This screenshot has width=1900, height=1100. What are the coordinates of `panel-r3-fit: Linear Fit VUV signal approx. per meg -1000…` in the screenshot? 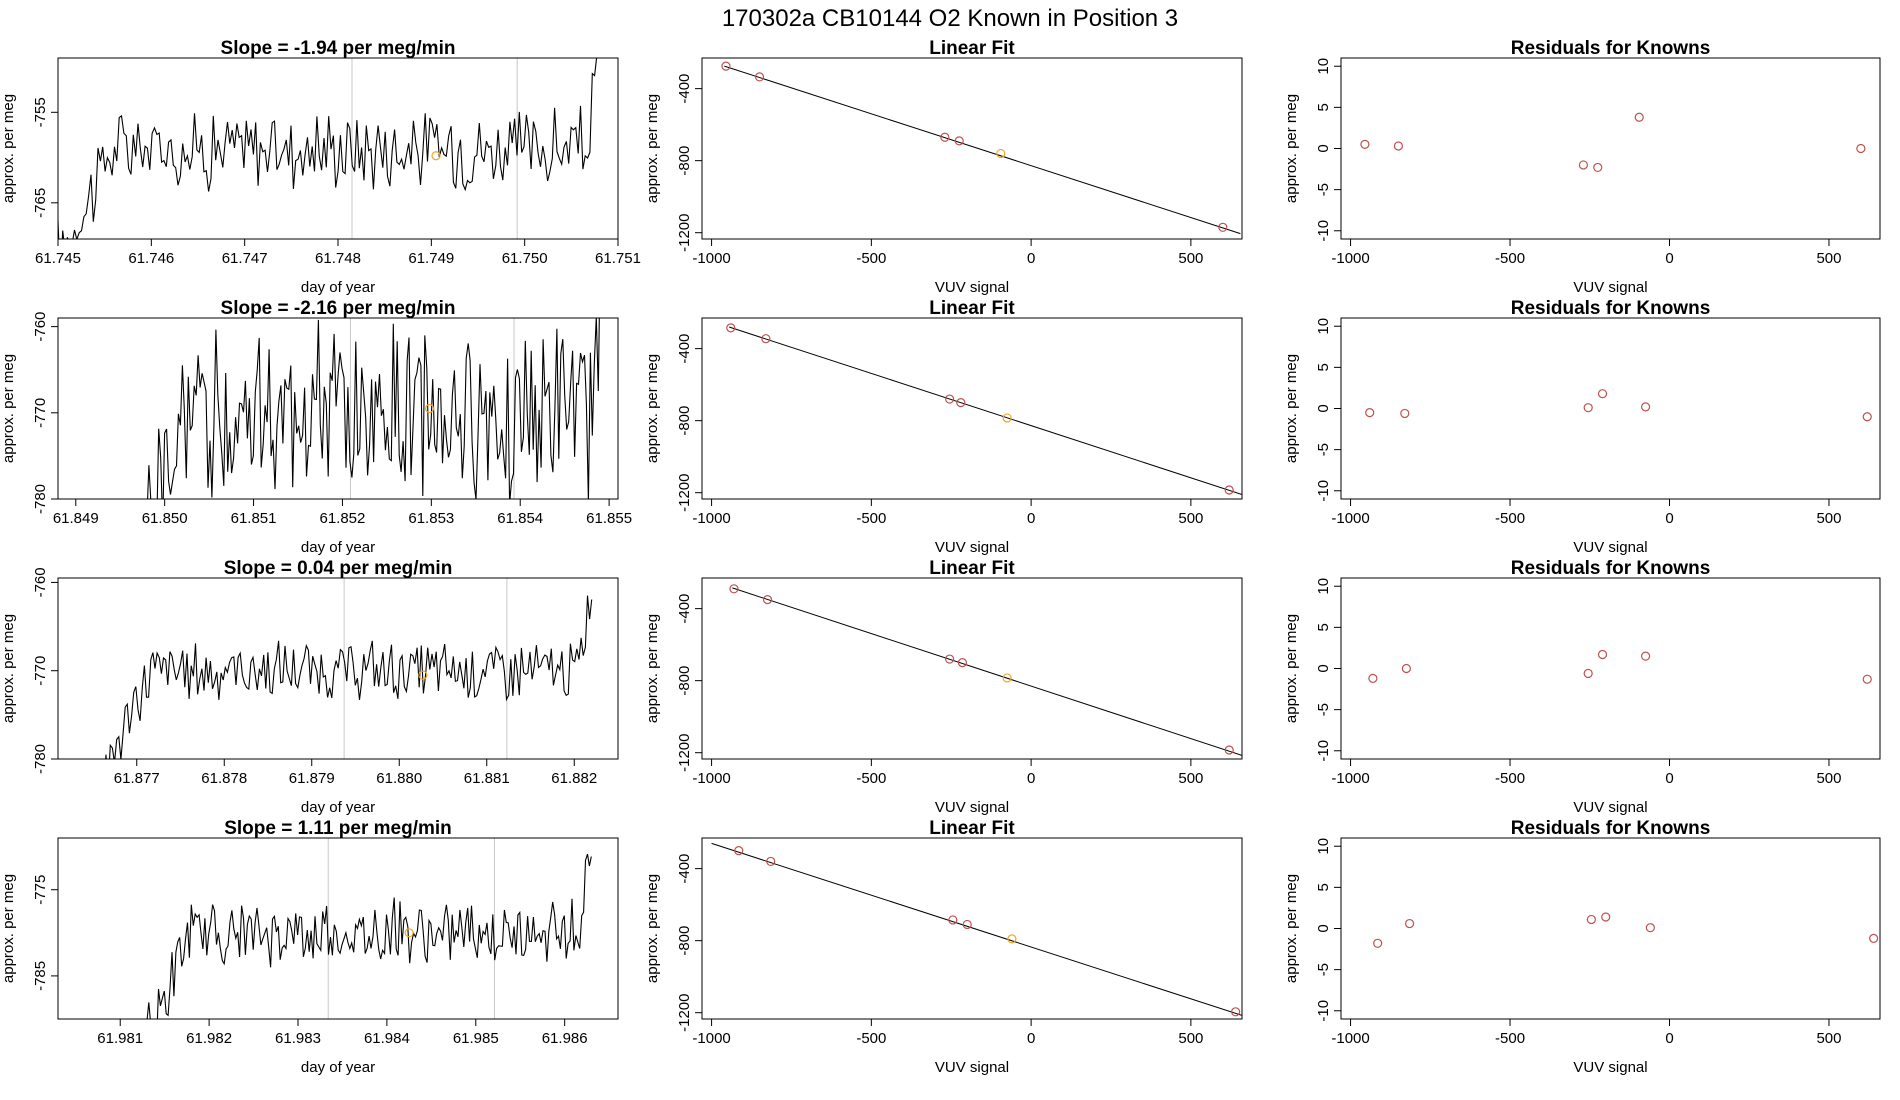 It's located at (943, 687).